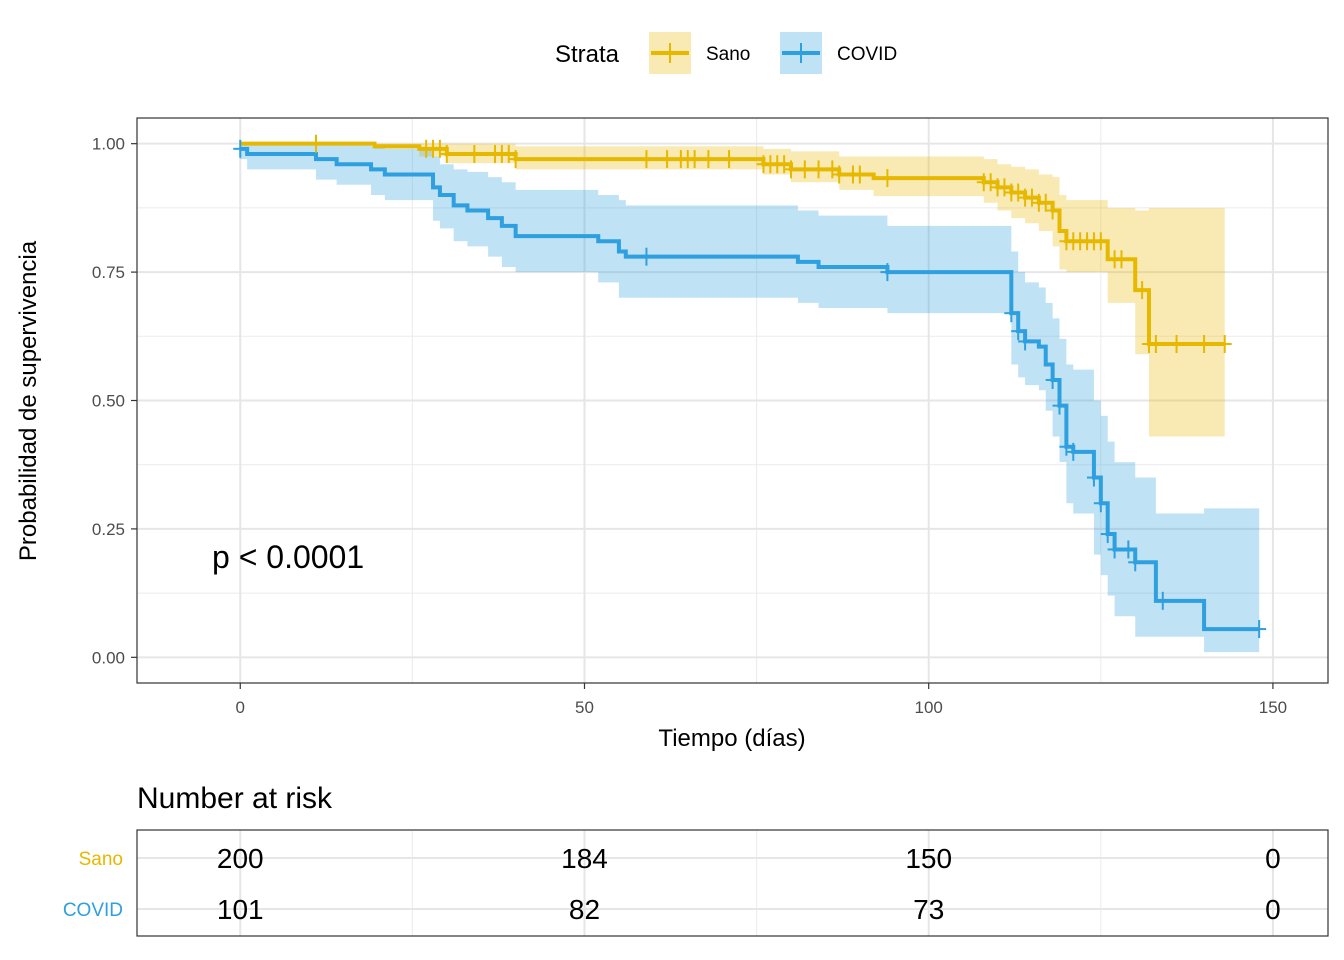  What do you see at coordinates (587, 54) in the screenshot?
I see `legend-title: Strata` at bounding box center [587, 54].